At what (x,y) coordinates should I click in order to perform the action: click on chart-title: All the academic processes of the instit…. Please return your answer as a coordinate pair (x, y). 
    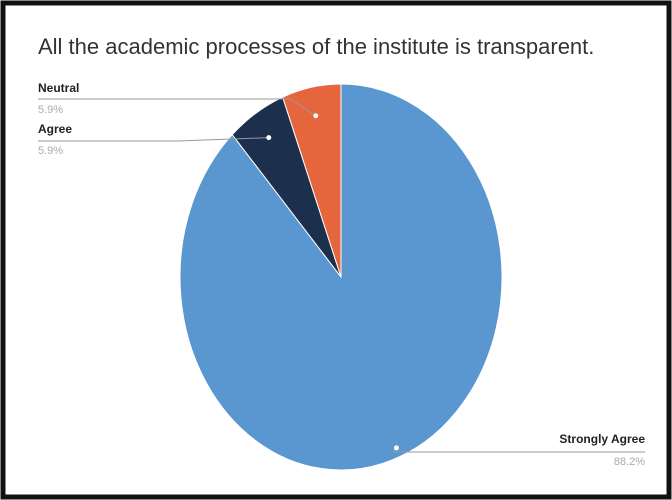
    Looking at the image, I should click on (316, 46).